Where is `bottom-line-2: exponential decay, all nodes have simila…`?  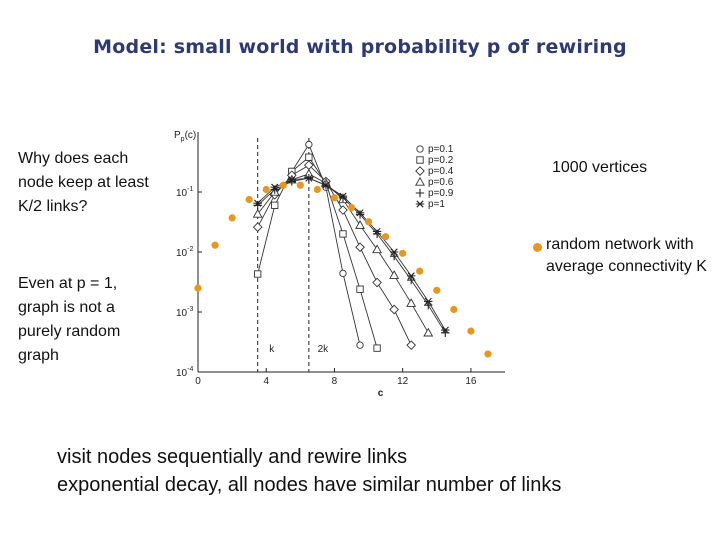
bottom-line-2: exponential decay, all nodes have simila… is located at coordinates (309, 485).